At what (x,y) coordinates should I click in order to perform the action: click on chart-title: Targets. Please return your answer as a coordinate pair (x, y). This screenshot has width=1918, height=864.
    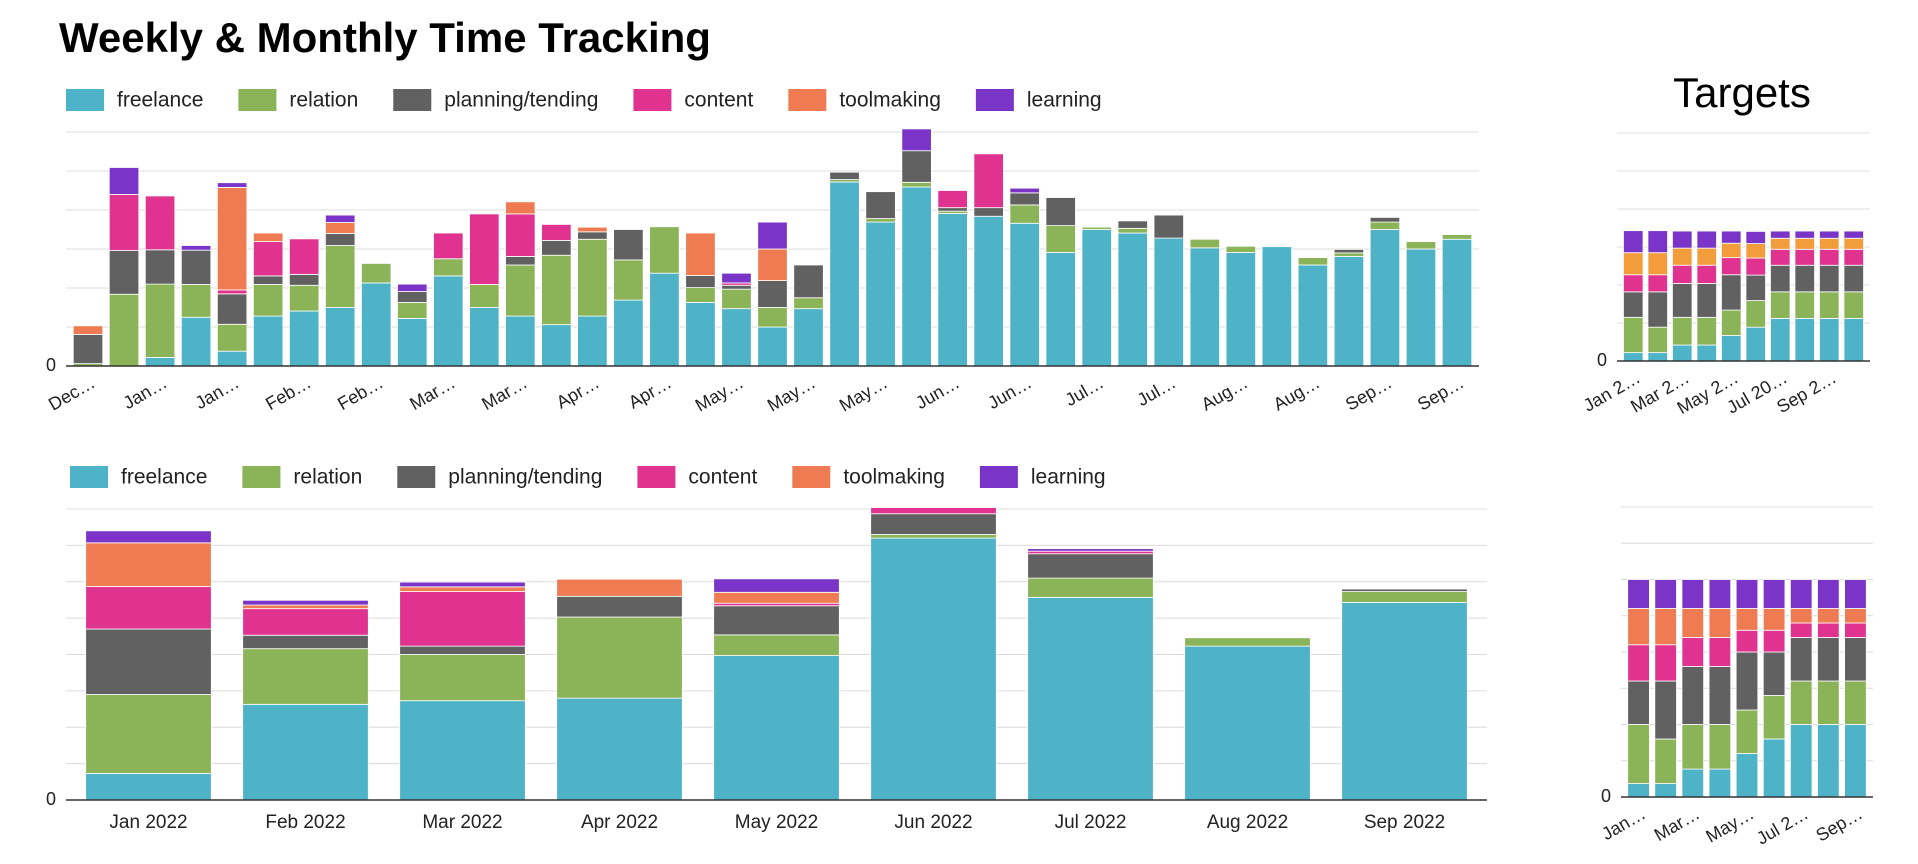
    Looking at the image, I should click on (1742, 92).